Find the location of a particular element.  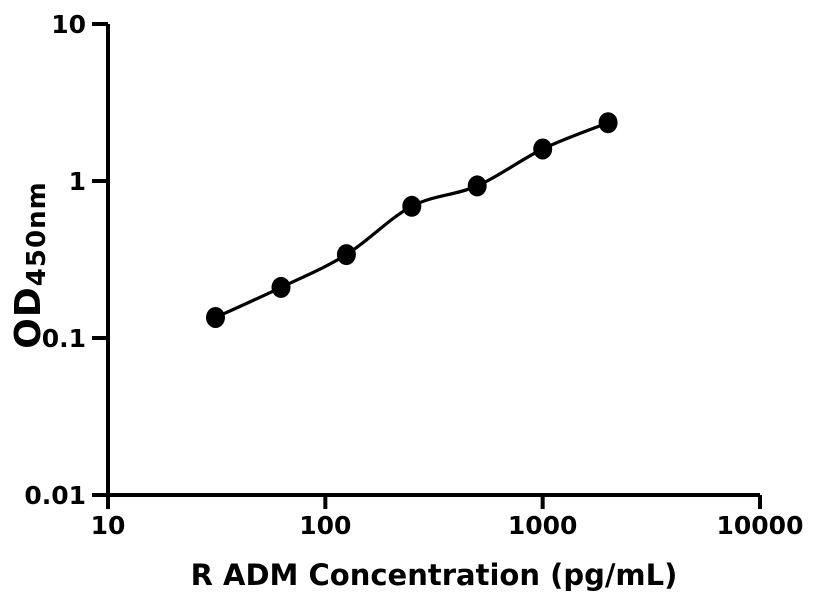

y-axis-title-main: OD is located at coordinates (28, 317).